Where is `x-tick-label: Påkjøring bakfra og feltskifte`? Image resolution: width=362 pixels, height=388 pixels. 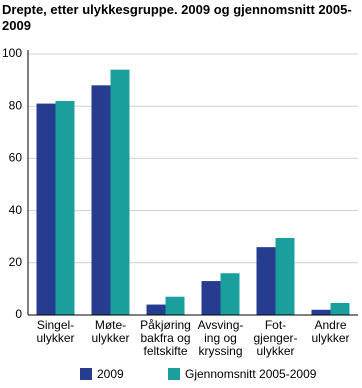 x-tick-label: Påkjøring bakfra og feltskifte is located at coordinates (165, 338).